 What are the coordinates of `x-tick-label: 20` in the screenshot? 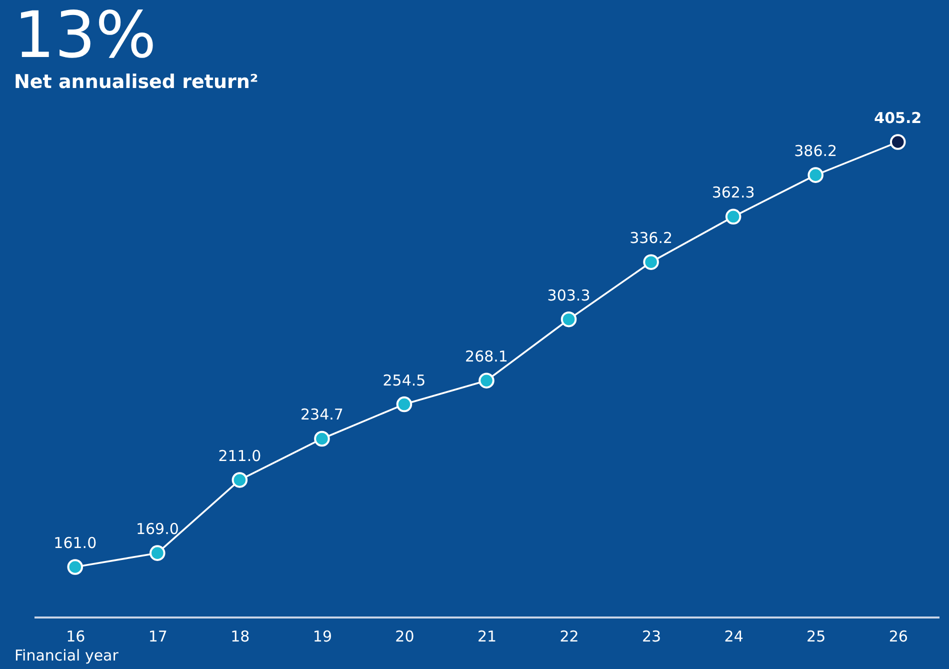 It's located at (404, 637).